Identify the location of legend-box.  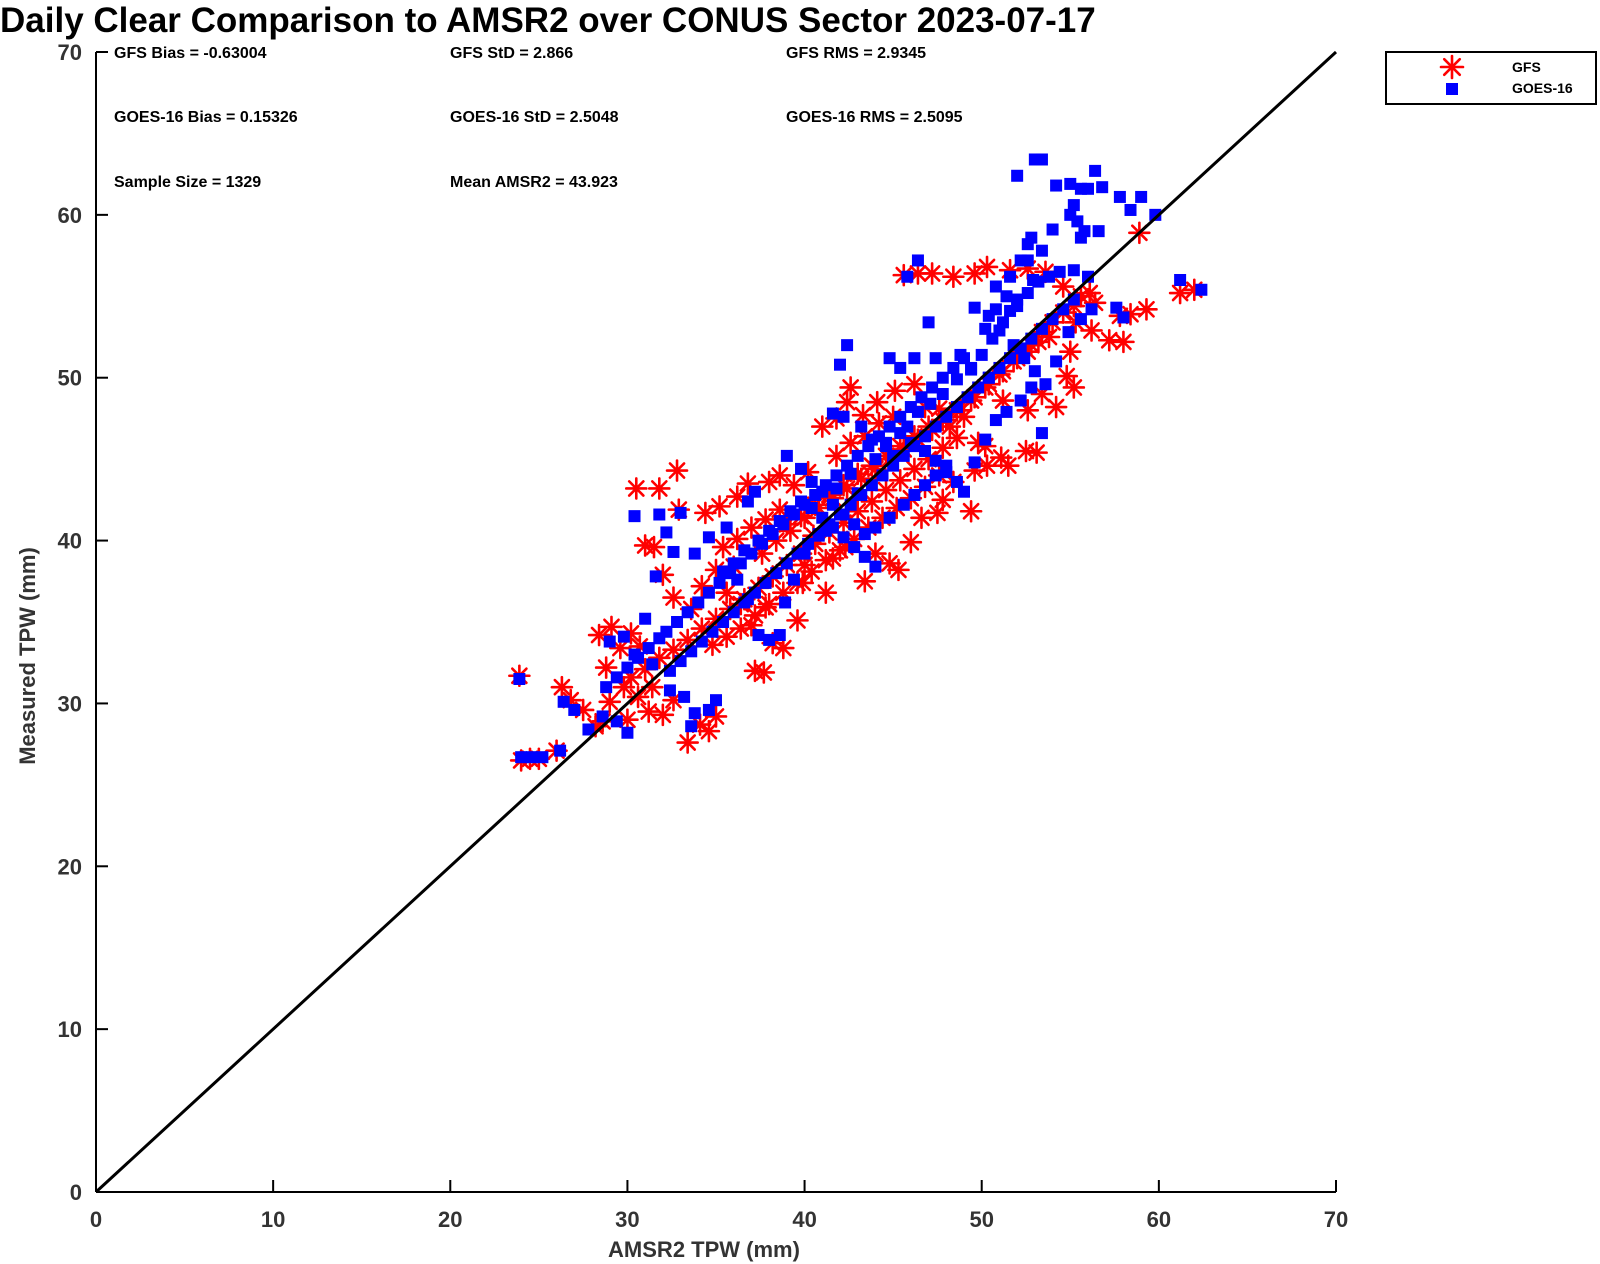
(1491, 78).